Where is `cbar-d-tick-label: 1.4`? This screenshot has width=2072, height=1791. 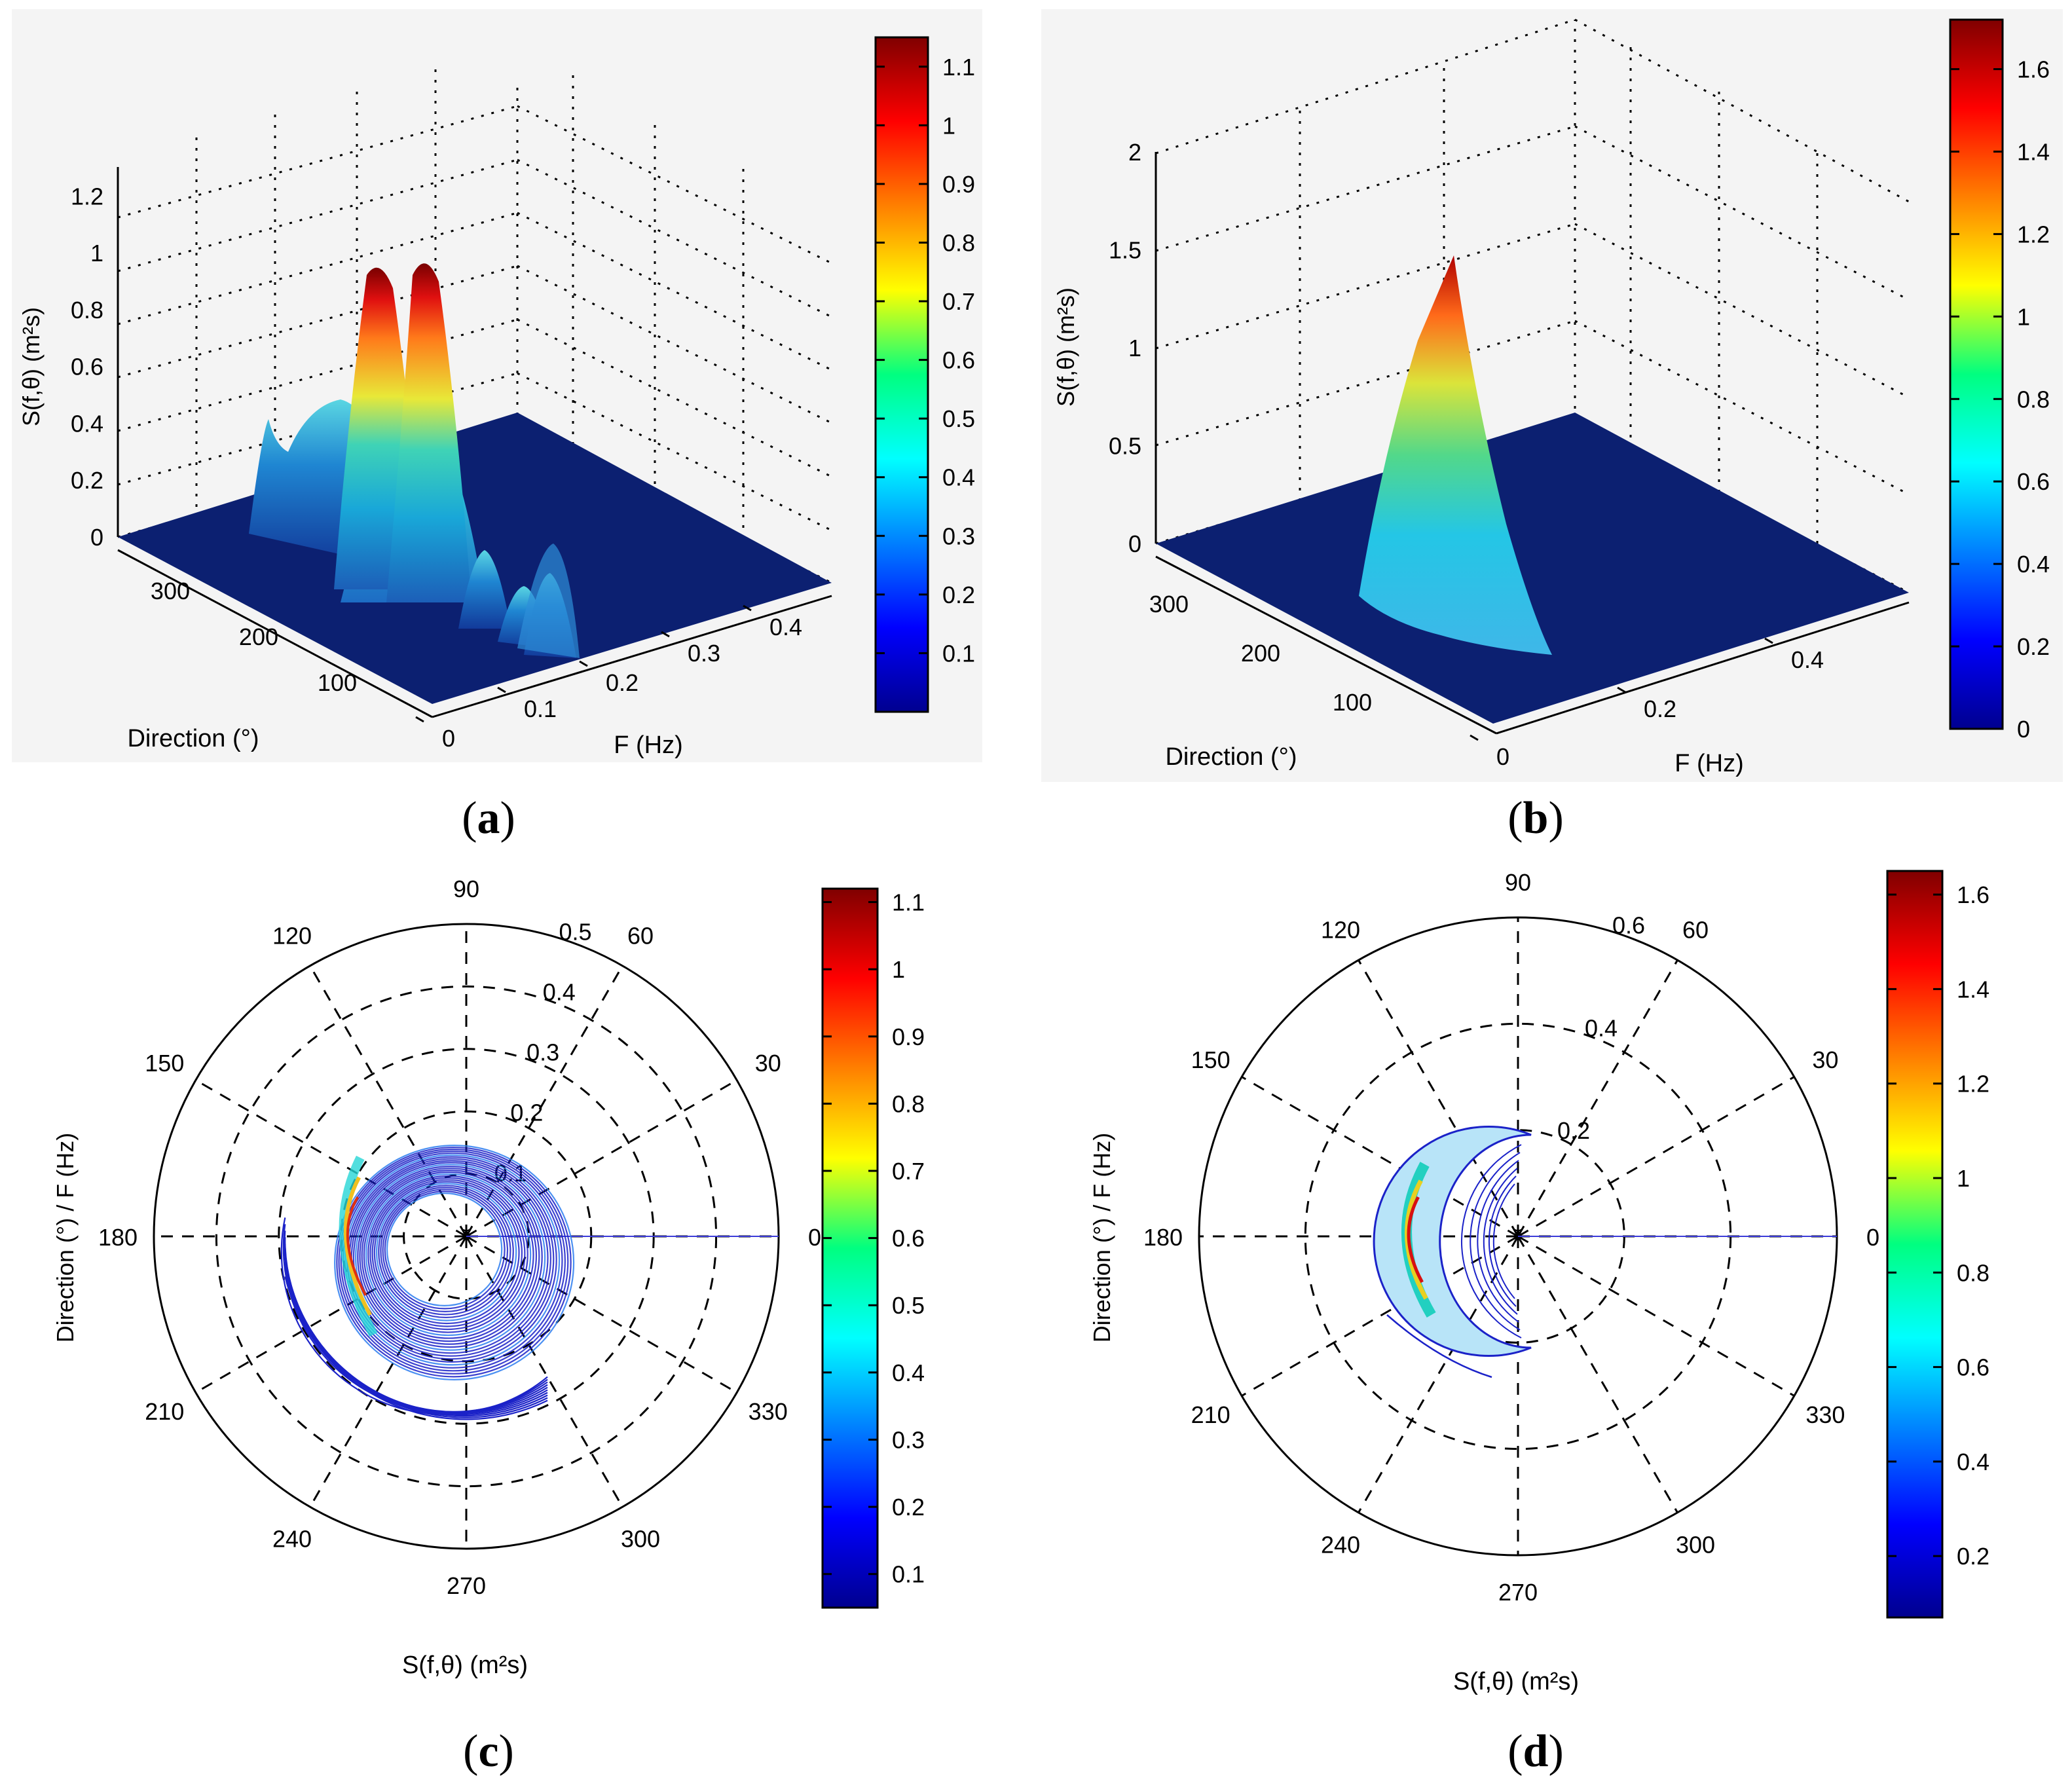
cbar-d-tick-label: 1.4 is located at coordinates (1973, 989).